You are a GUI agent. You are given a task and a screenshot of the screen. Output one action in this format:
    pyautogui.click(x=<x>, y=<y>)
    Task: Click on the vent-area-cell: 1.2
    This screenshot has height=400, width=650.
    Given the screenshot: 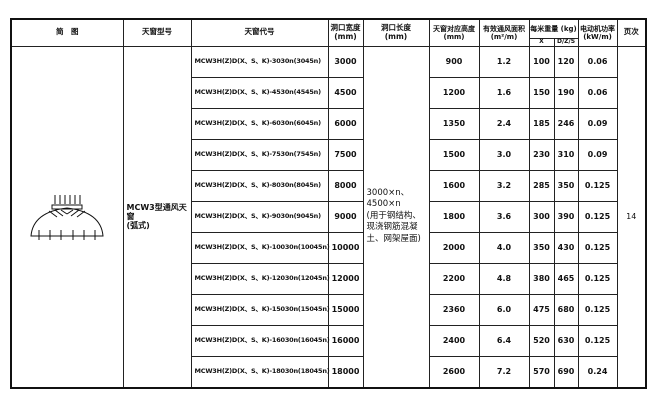 What is the action you would take?
    pyautogui.click(x=504, y=61)
    